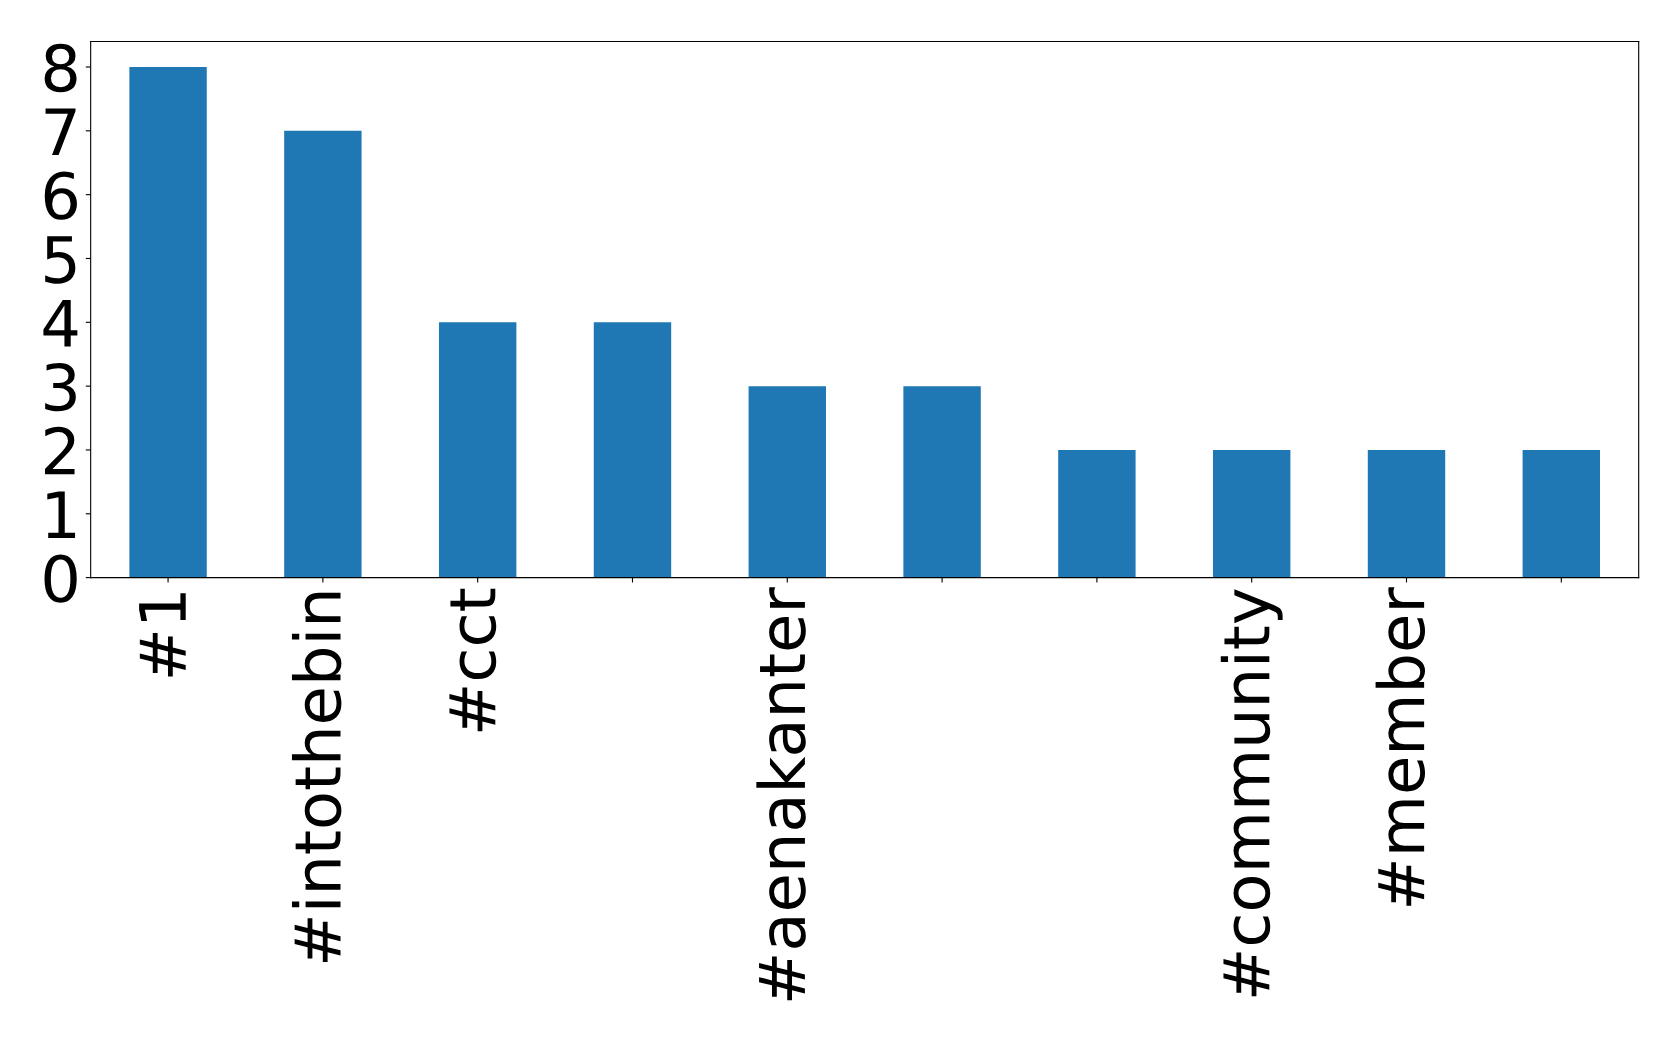  Describe the element at coordinates (473, 660) in the screenshot. I see `x-tick-label: #cct` at that location.